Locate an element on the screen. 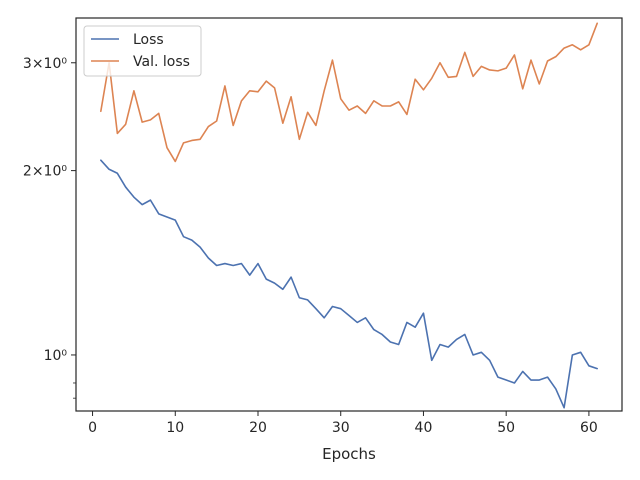 The height and width of the screenshot is (480, 640). legend-label-loss: Loss is located at coordinates (148, 40).